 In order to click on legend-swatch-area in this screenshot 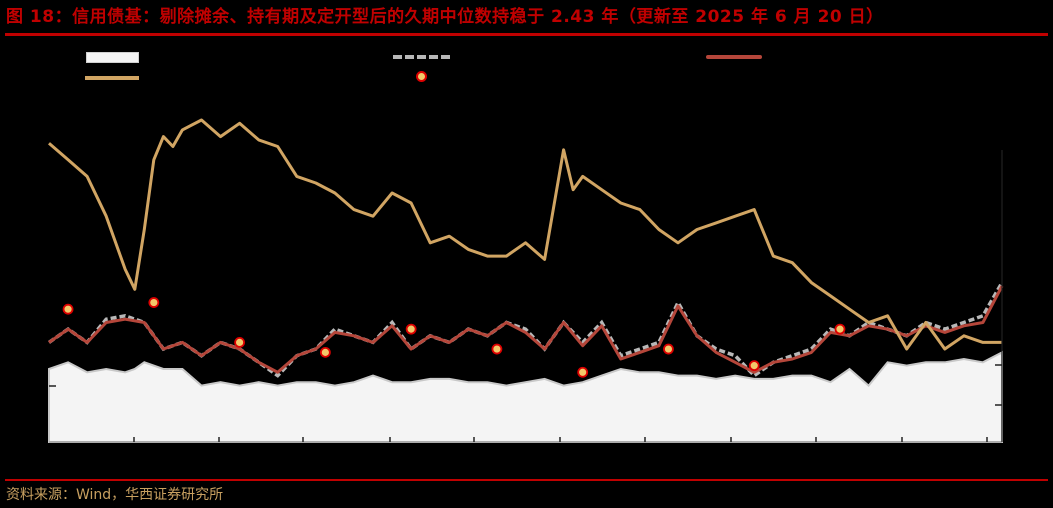, I will do `click(112, 57)`.